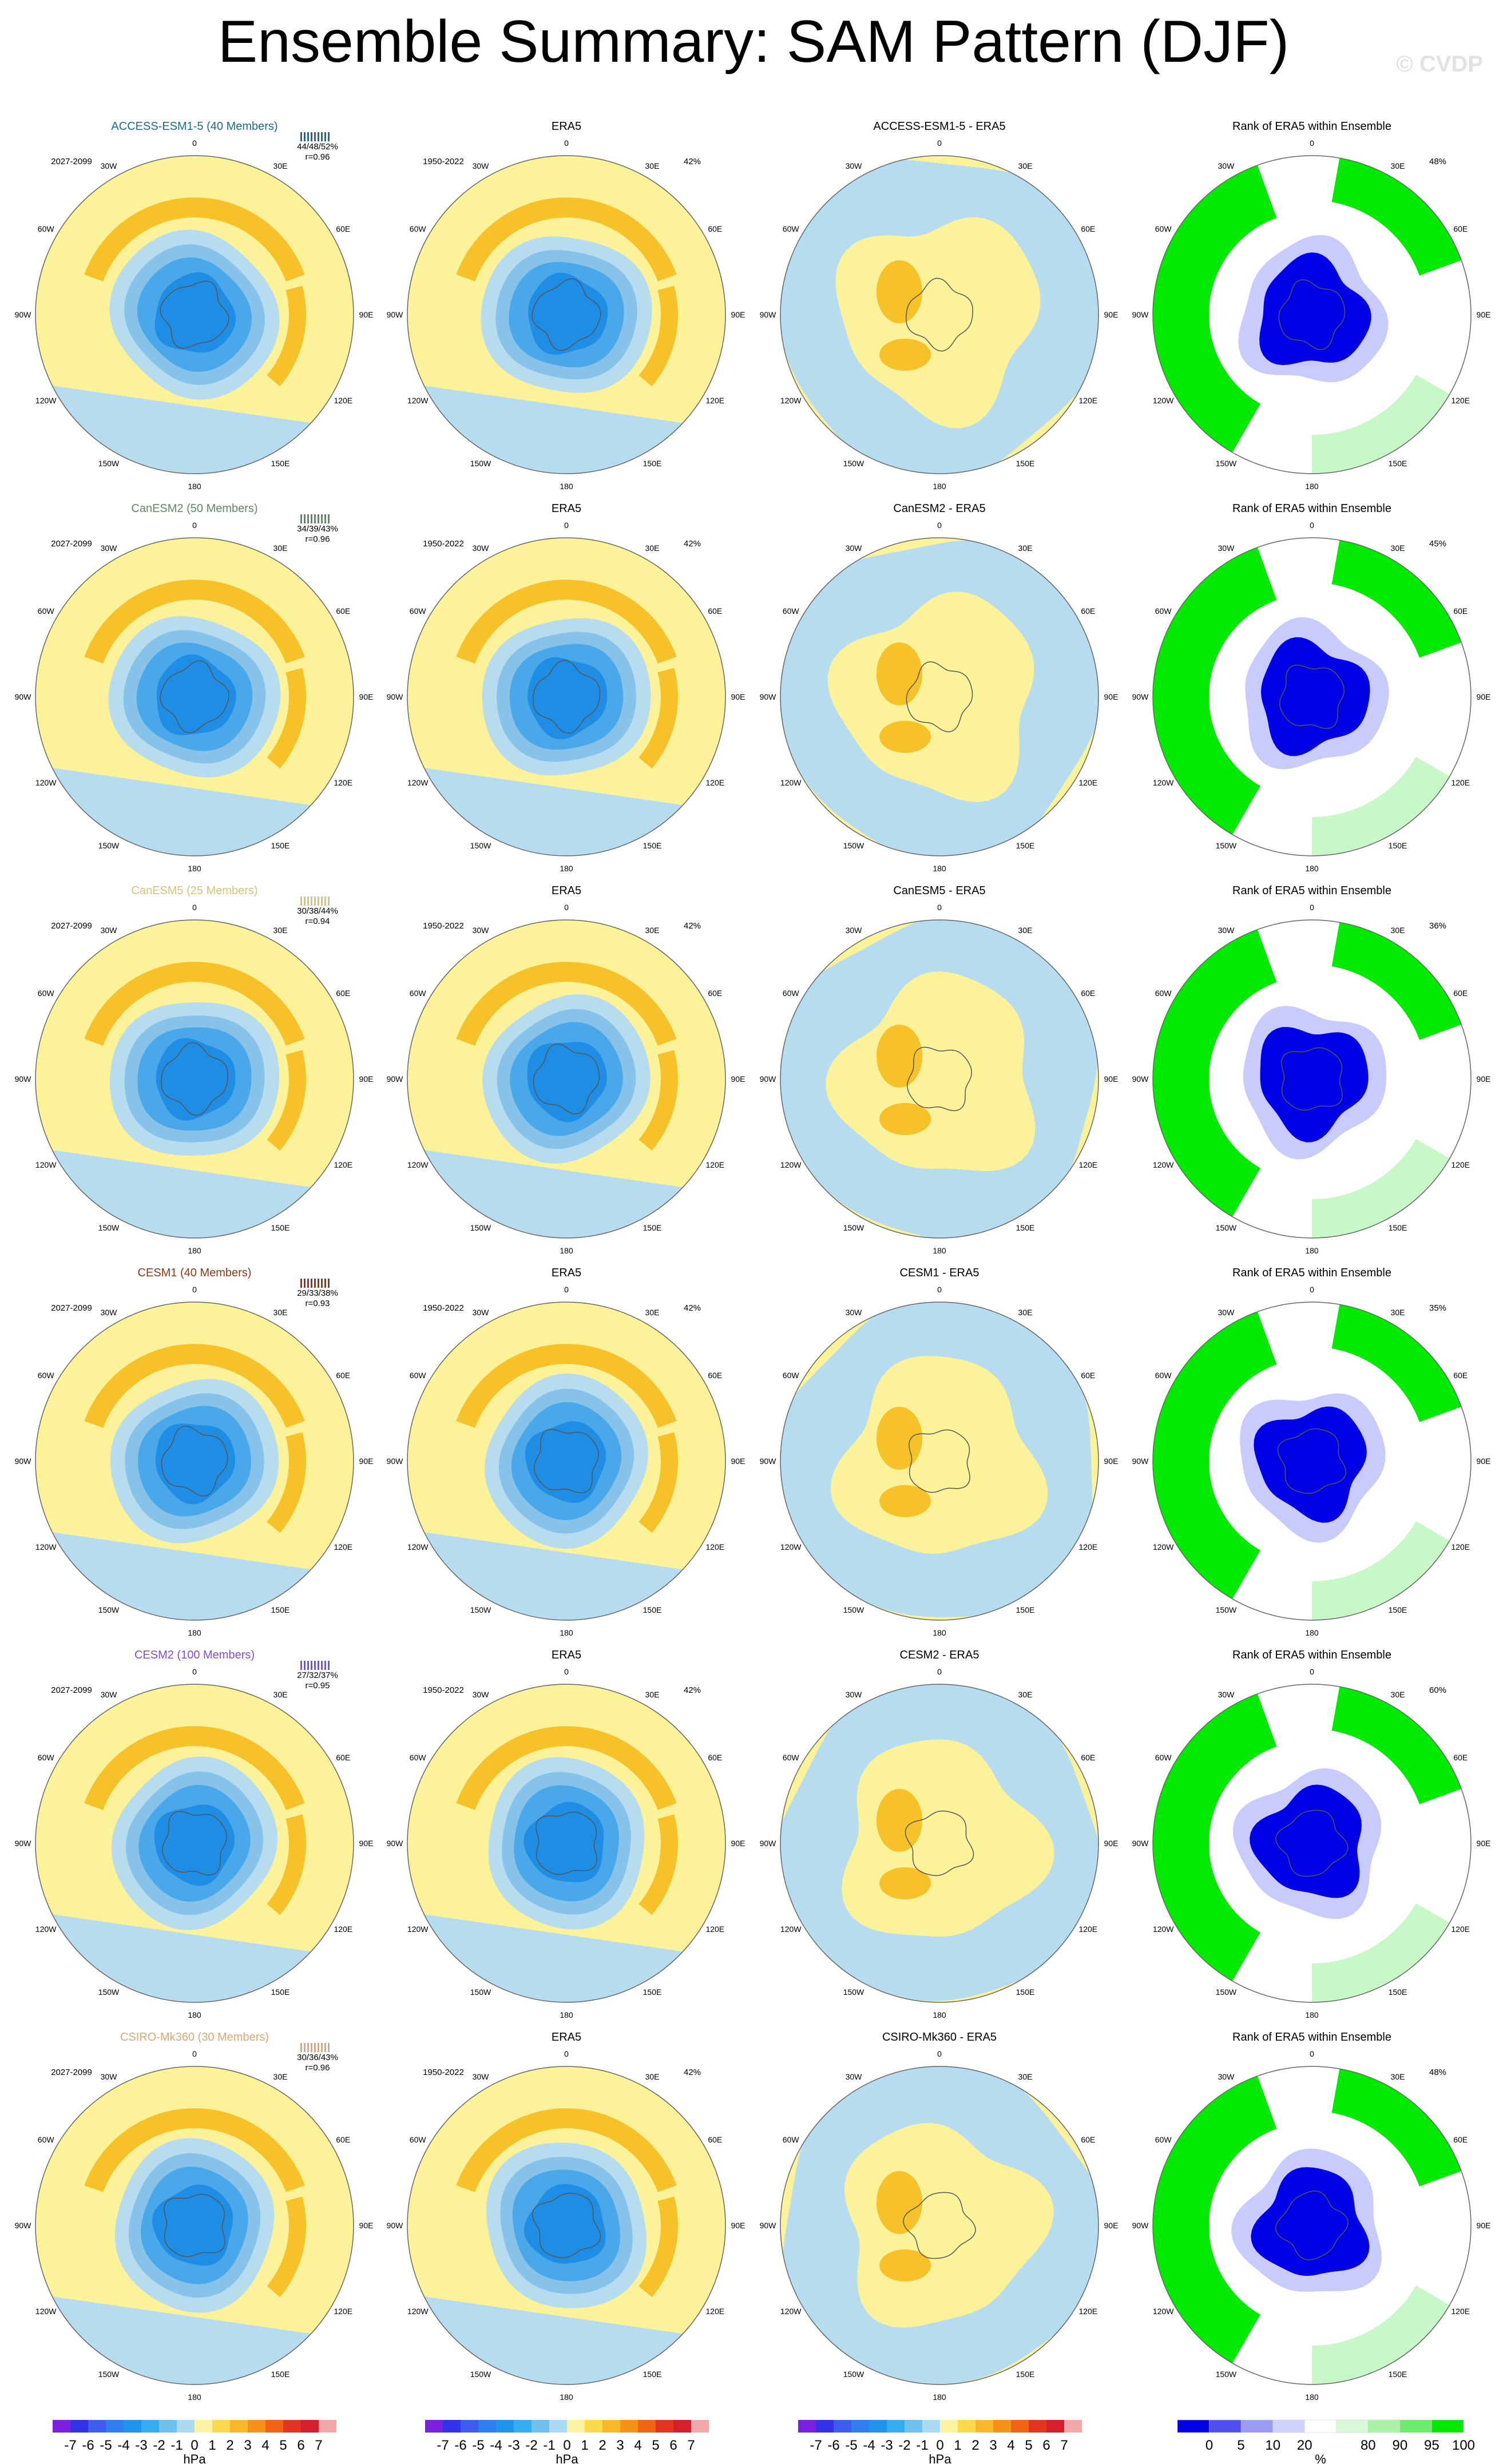 The height and width of the screenshot is (2464, 1507). Describe the element at coordinates (317, 1675) in the screenshot. I see `pattern-stats: 27/32/37%` at that location.